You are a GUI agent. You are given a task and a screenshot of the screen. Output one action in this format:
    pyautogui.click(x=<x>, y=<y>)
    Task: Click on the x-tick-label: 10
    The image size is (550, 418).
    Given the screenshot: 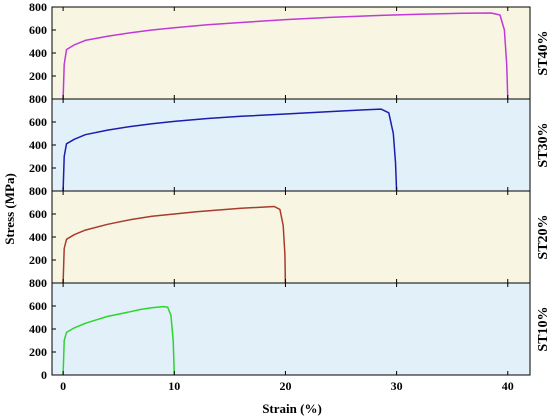 What is the action you would take?
    pyautogui.click(x=174, y=386)
    